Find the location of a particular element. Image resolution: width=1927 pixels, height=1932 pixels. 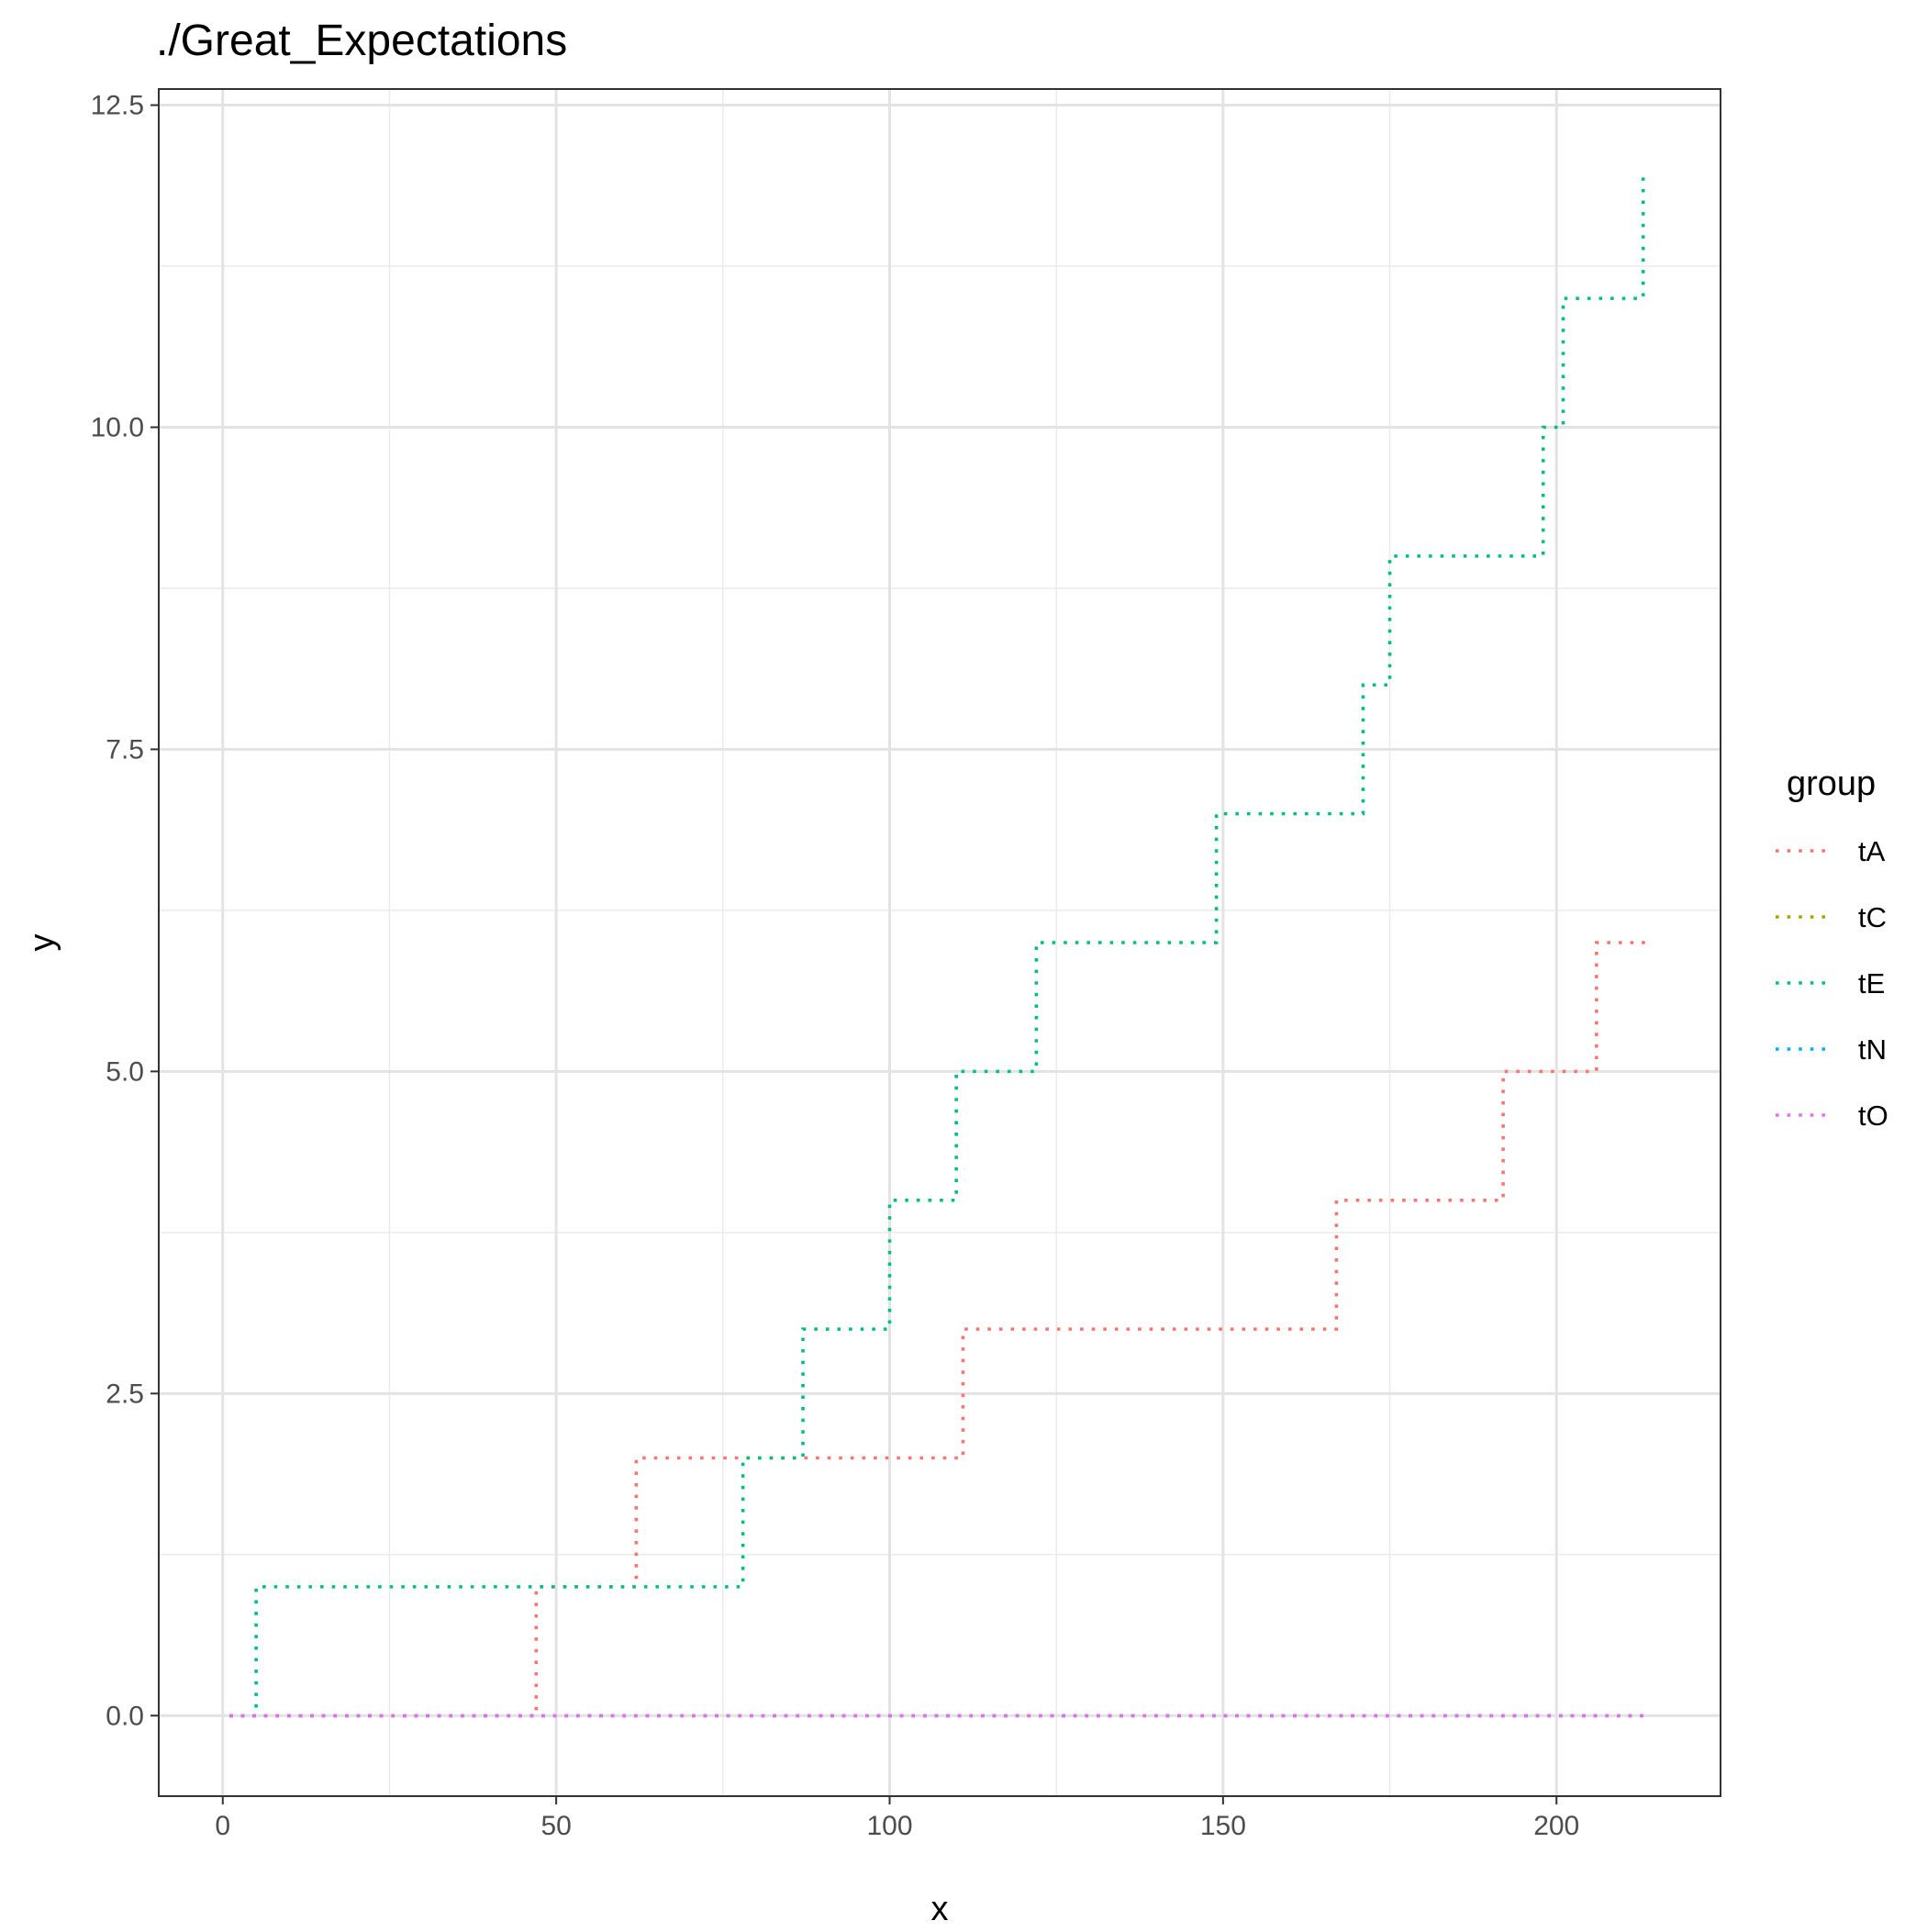

legend-label-tE: tE is located at coordinates (1871, 983).